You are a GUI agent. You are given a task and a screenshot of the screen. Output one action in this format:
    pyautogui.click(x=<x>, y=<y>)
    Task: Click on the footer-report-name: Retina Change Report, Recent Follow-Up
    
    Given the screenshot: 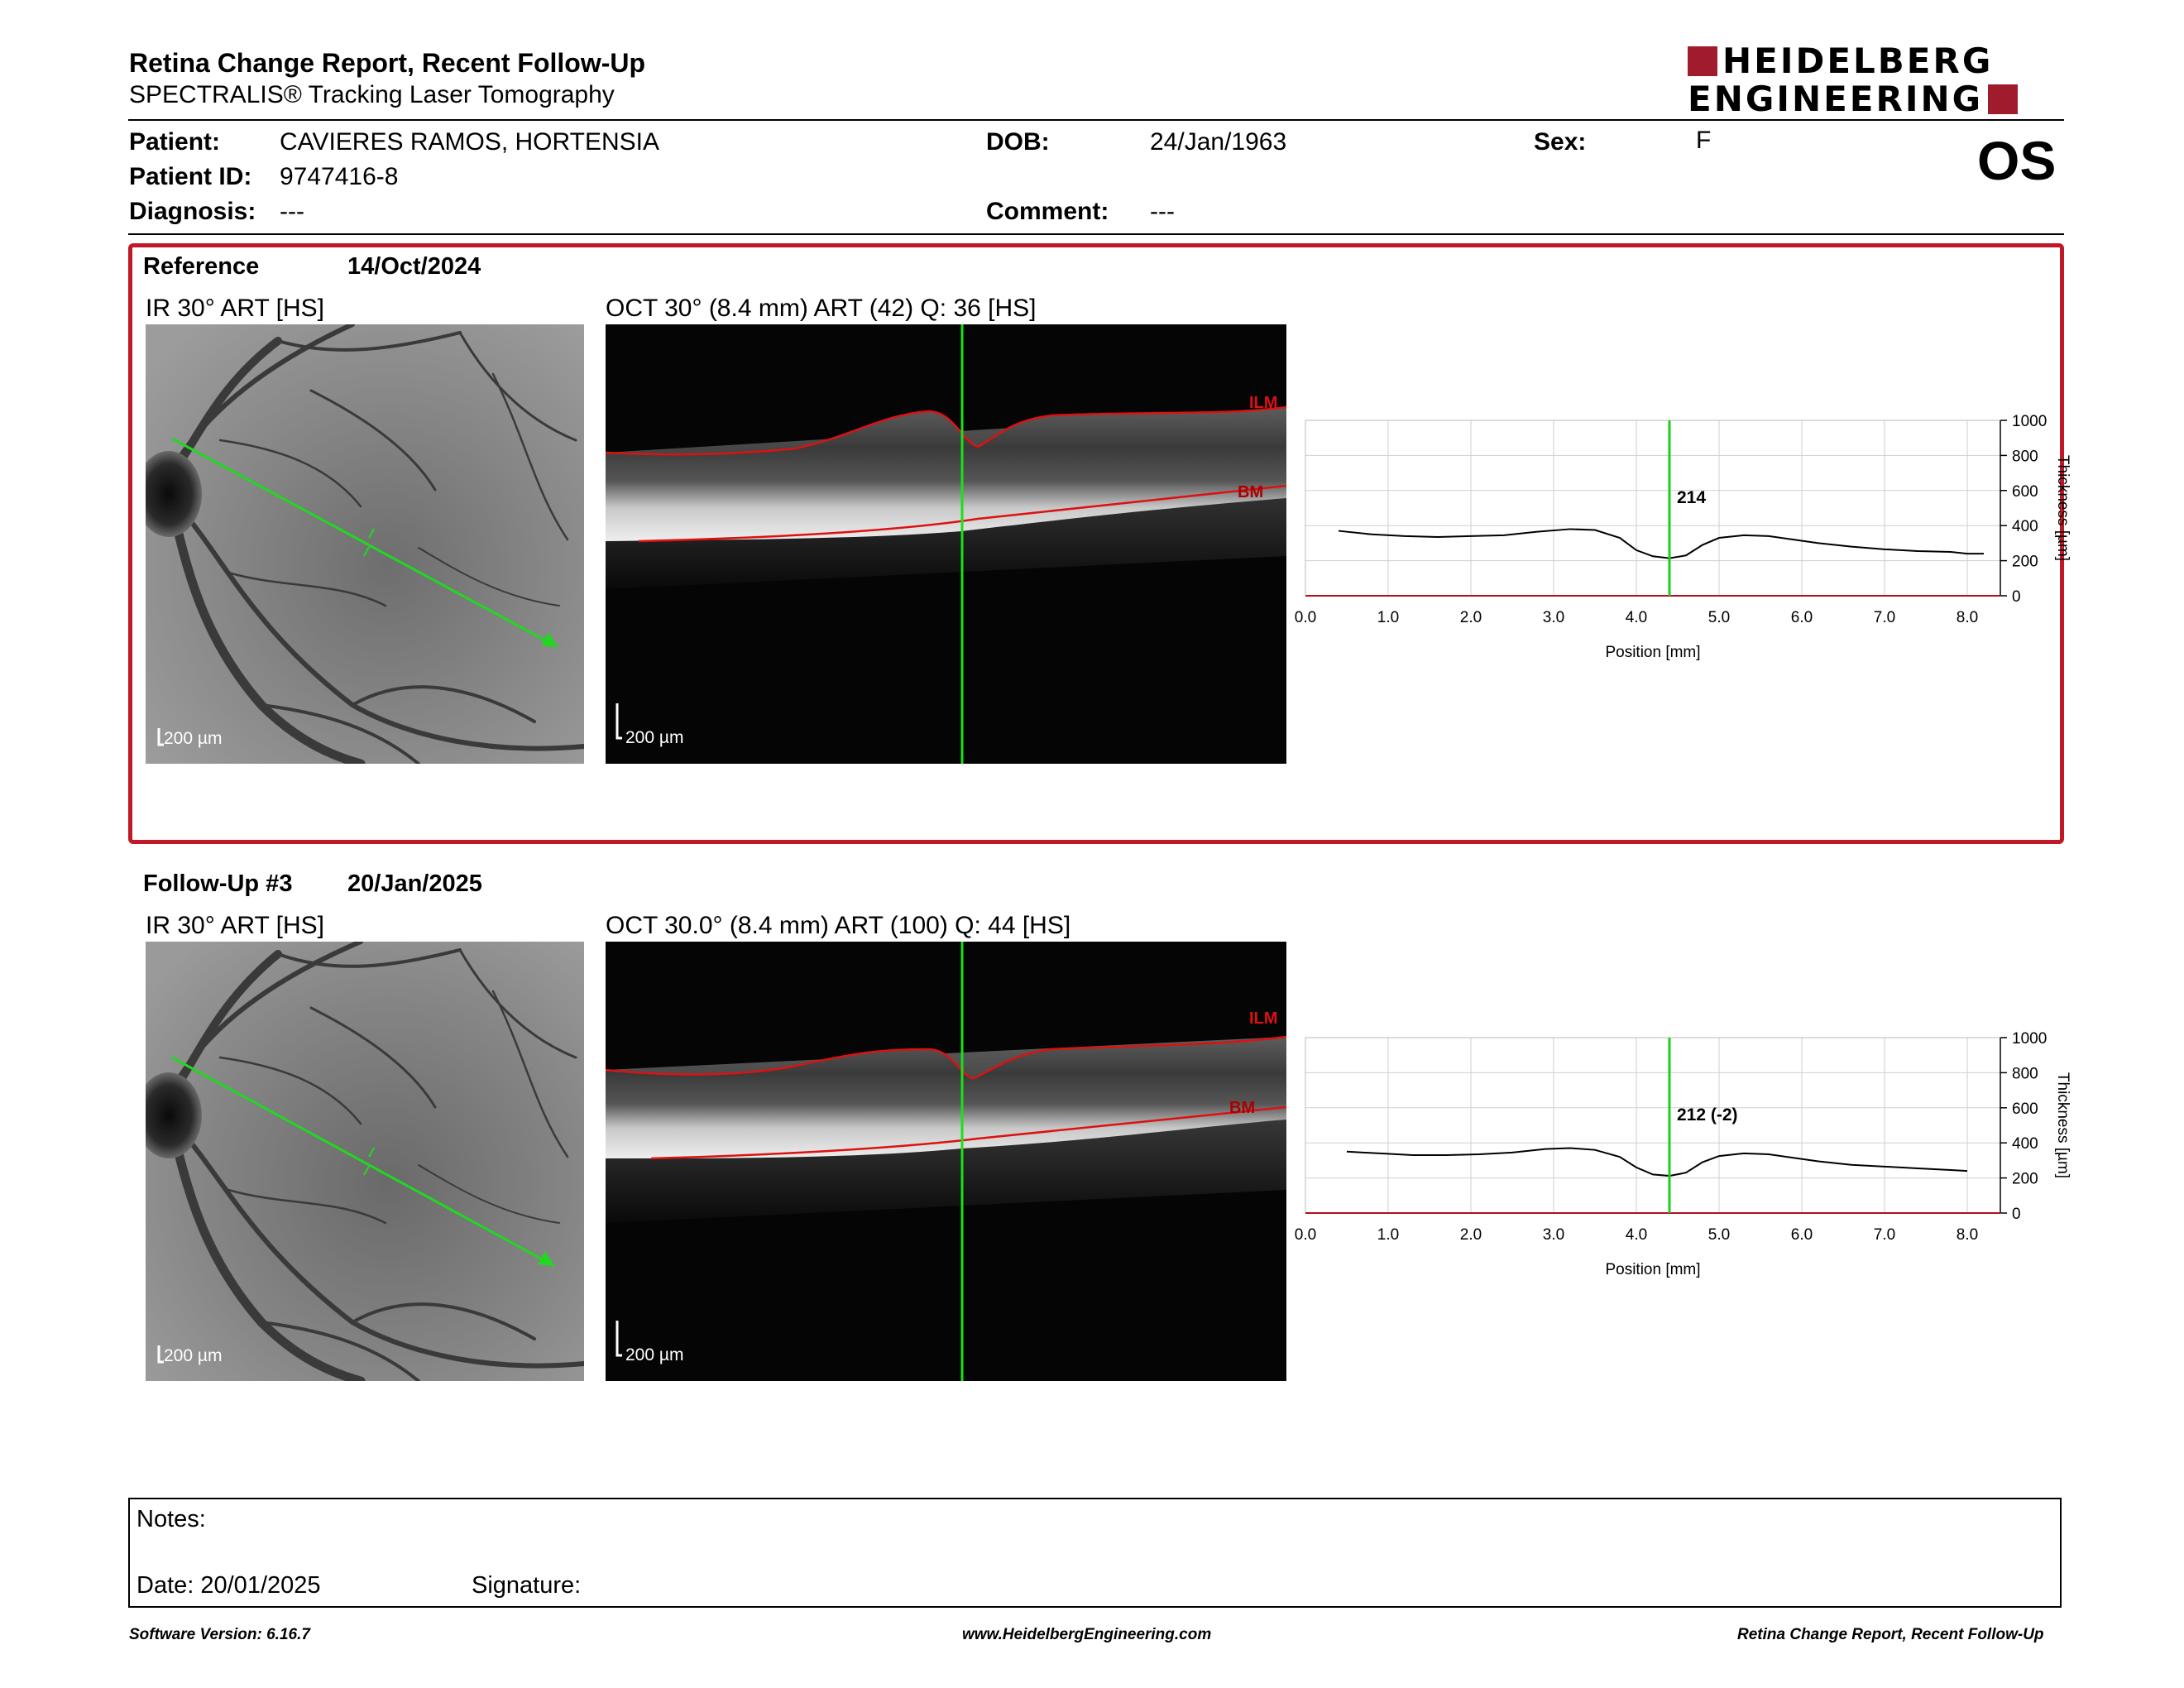 What is the action you would take?
    pyautogui.click(x=1890, y=1634)
    